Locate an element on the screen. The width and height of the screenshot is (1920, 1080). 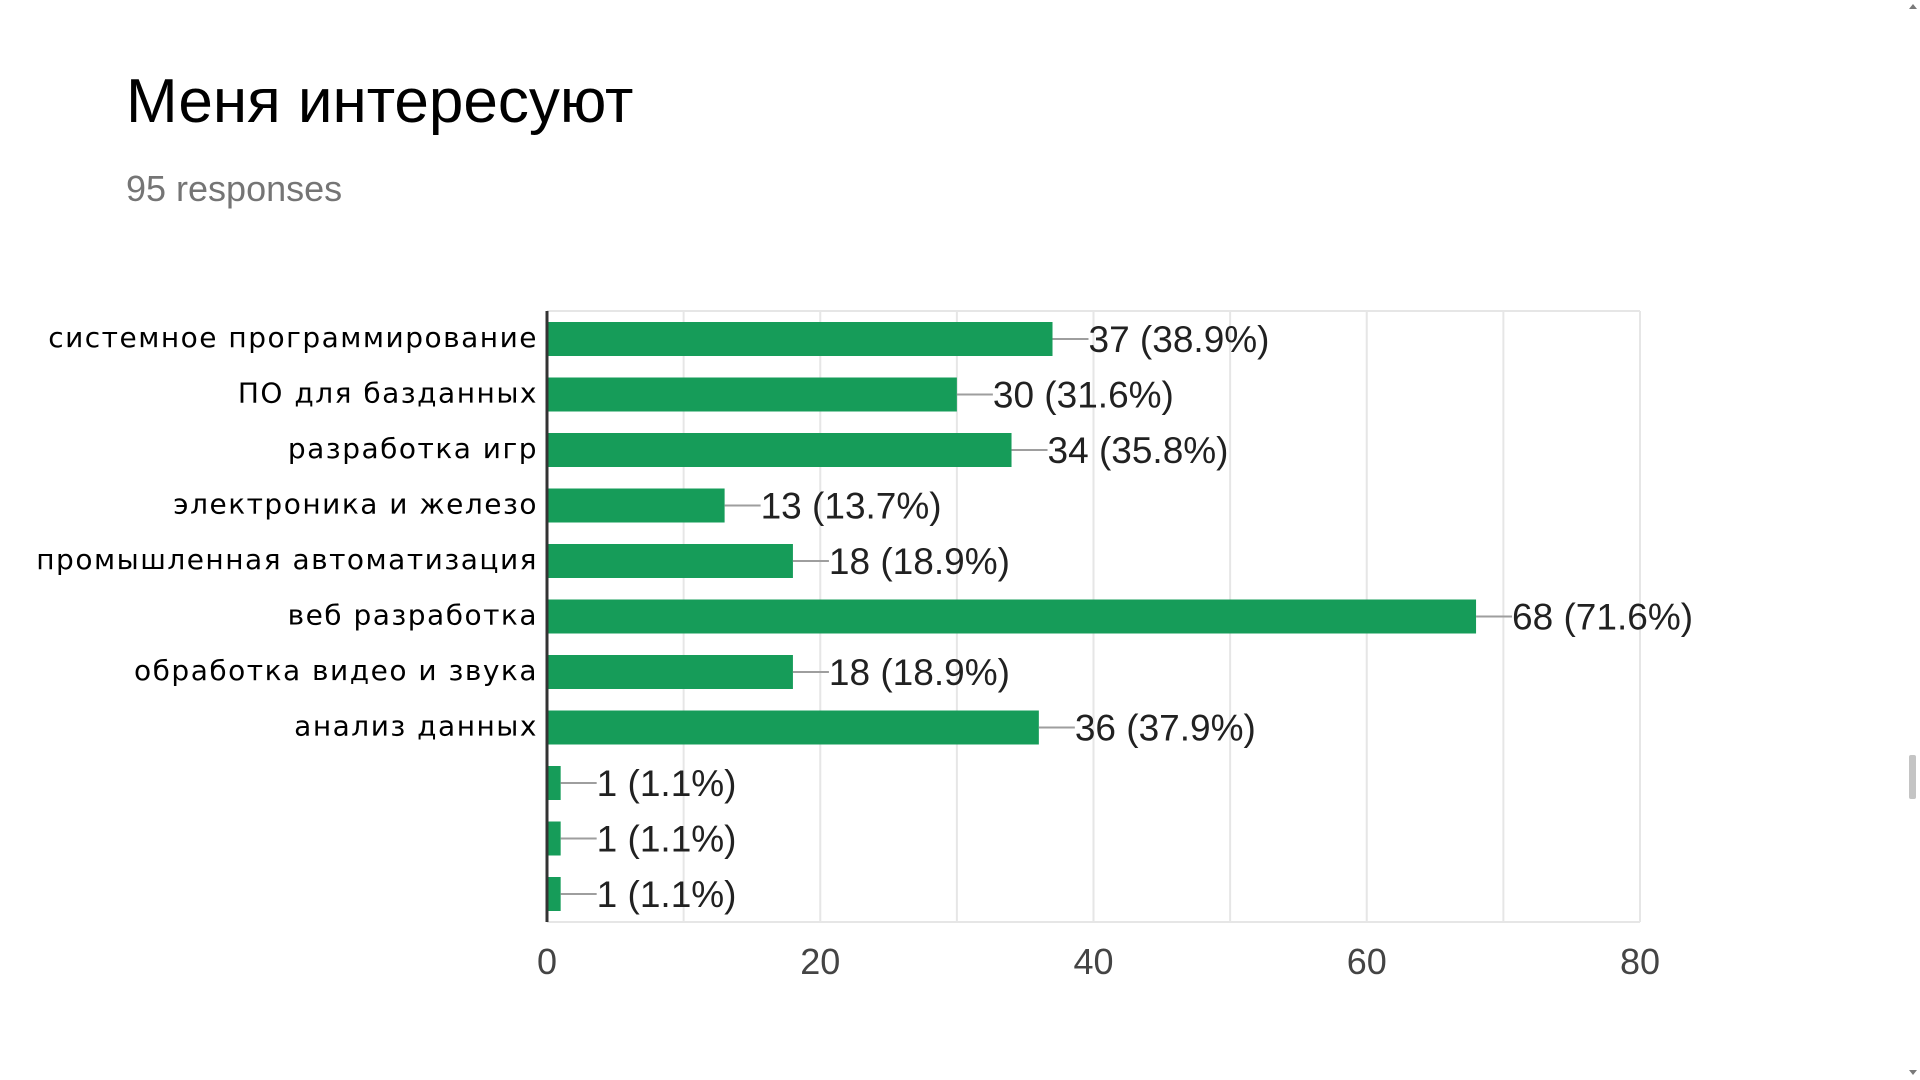
data-label: 37 (38.9%) is located at coordinates (1179, 339).